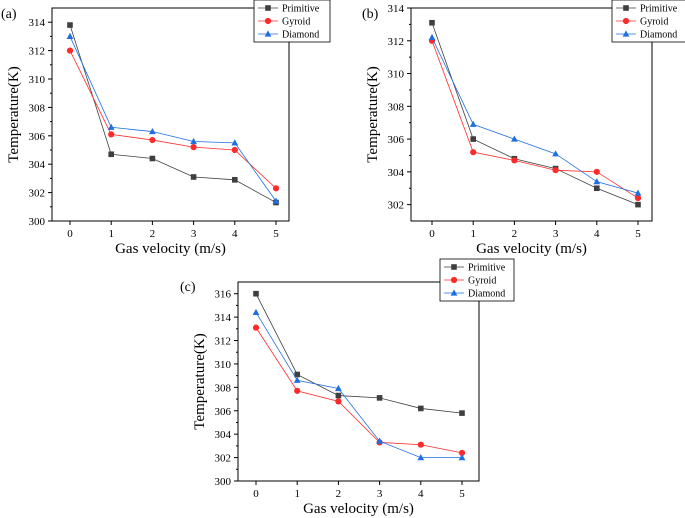 Image resolution: width=685 pixels, height=518 pixels. I want to click on y-tick-label: 312, so click(396, 42).